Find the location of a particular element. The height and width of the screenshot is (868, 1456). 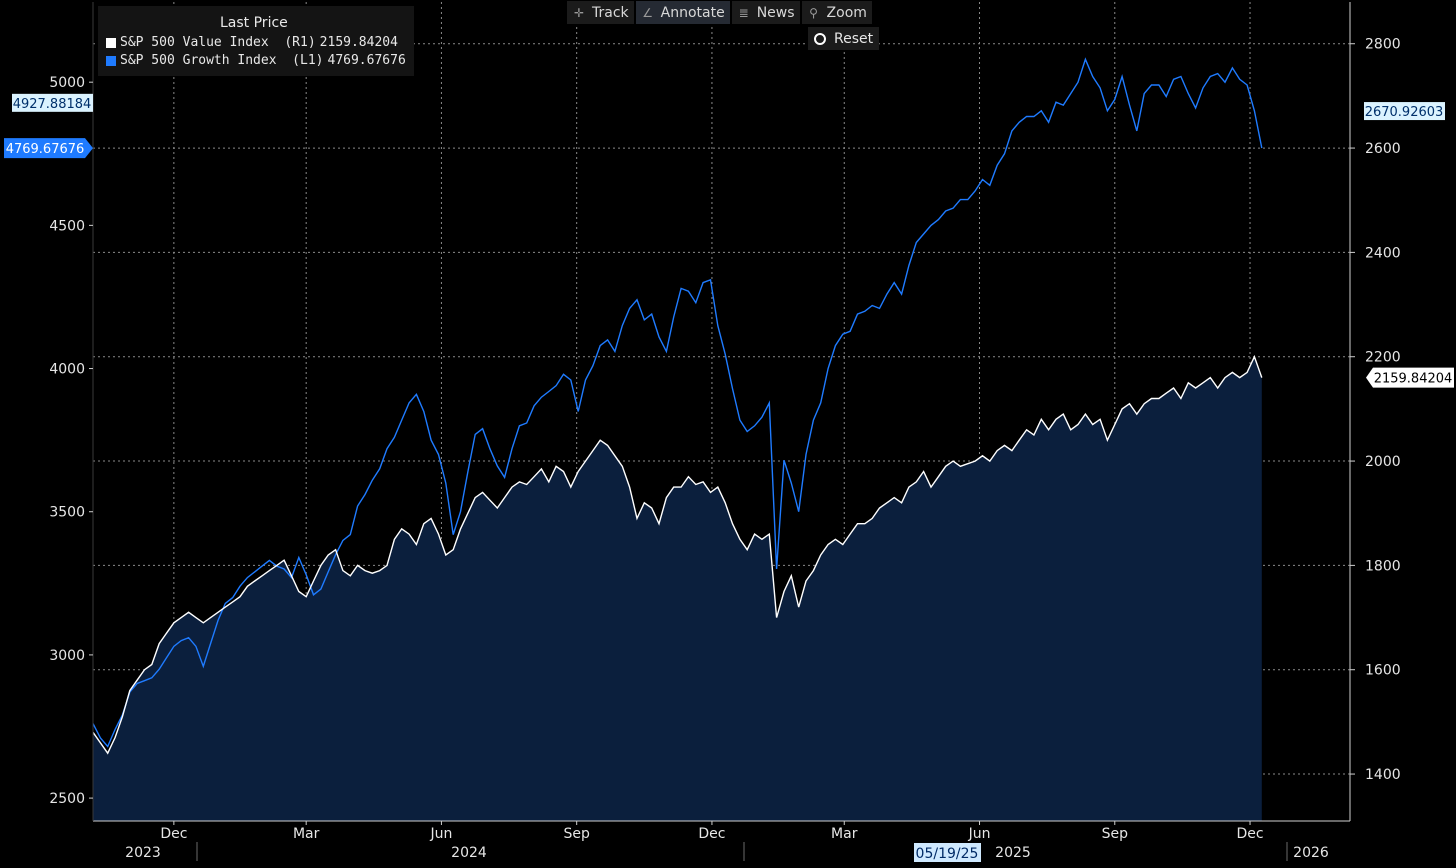

right-tick-label: 1400 is located at coordinates (1383, 775).